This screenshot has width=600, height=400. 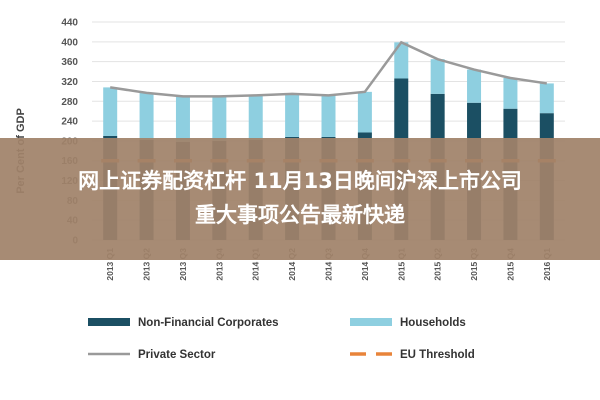 What do you see at coordinates (438, 264) in the screenshot?
I see `x-tick-label: 2015 Q2` at bounding box center [438, 264].